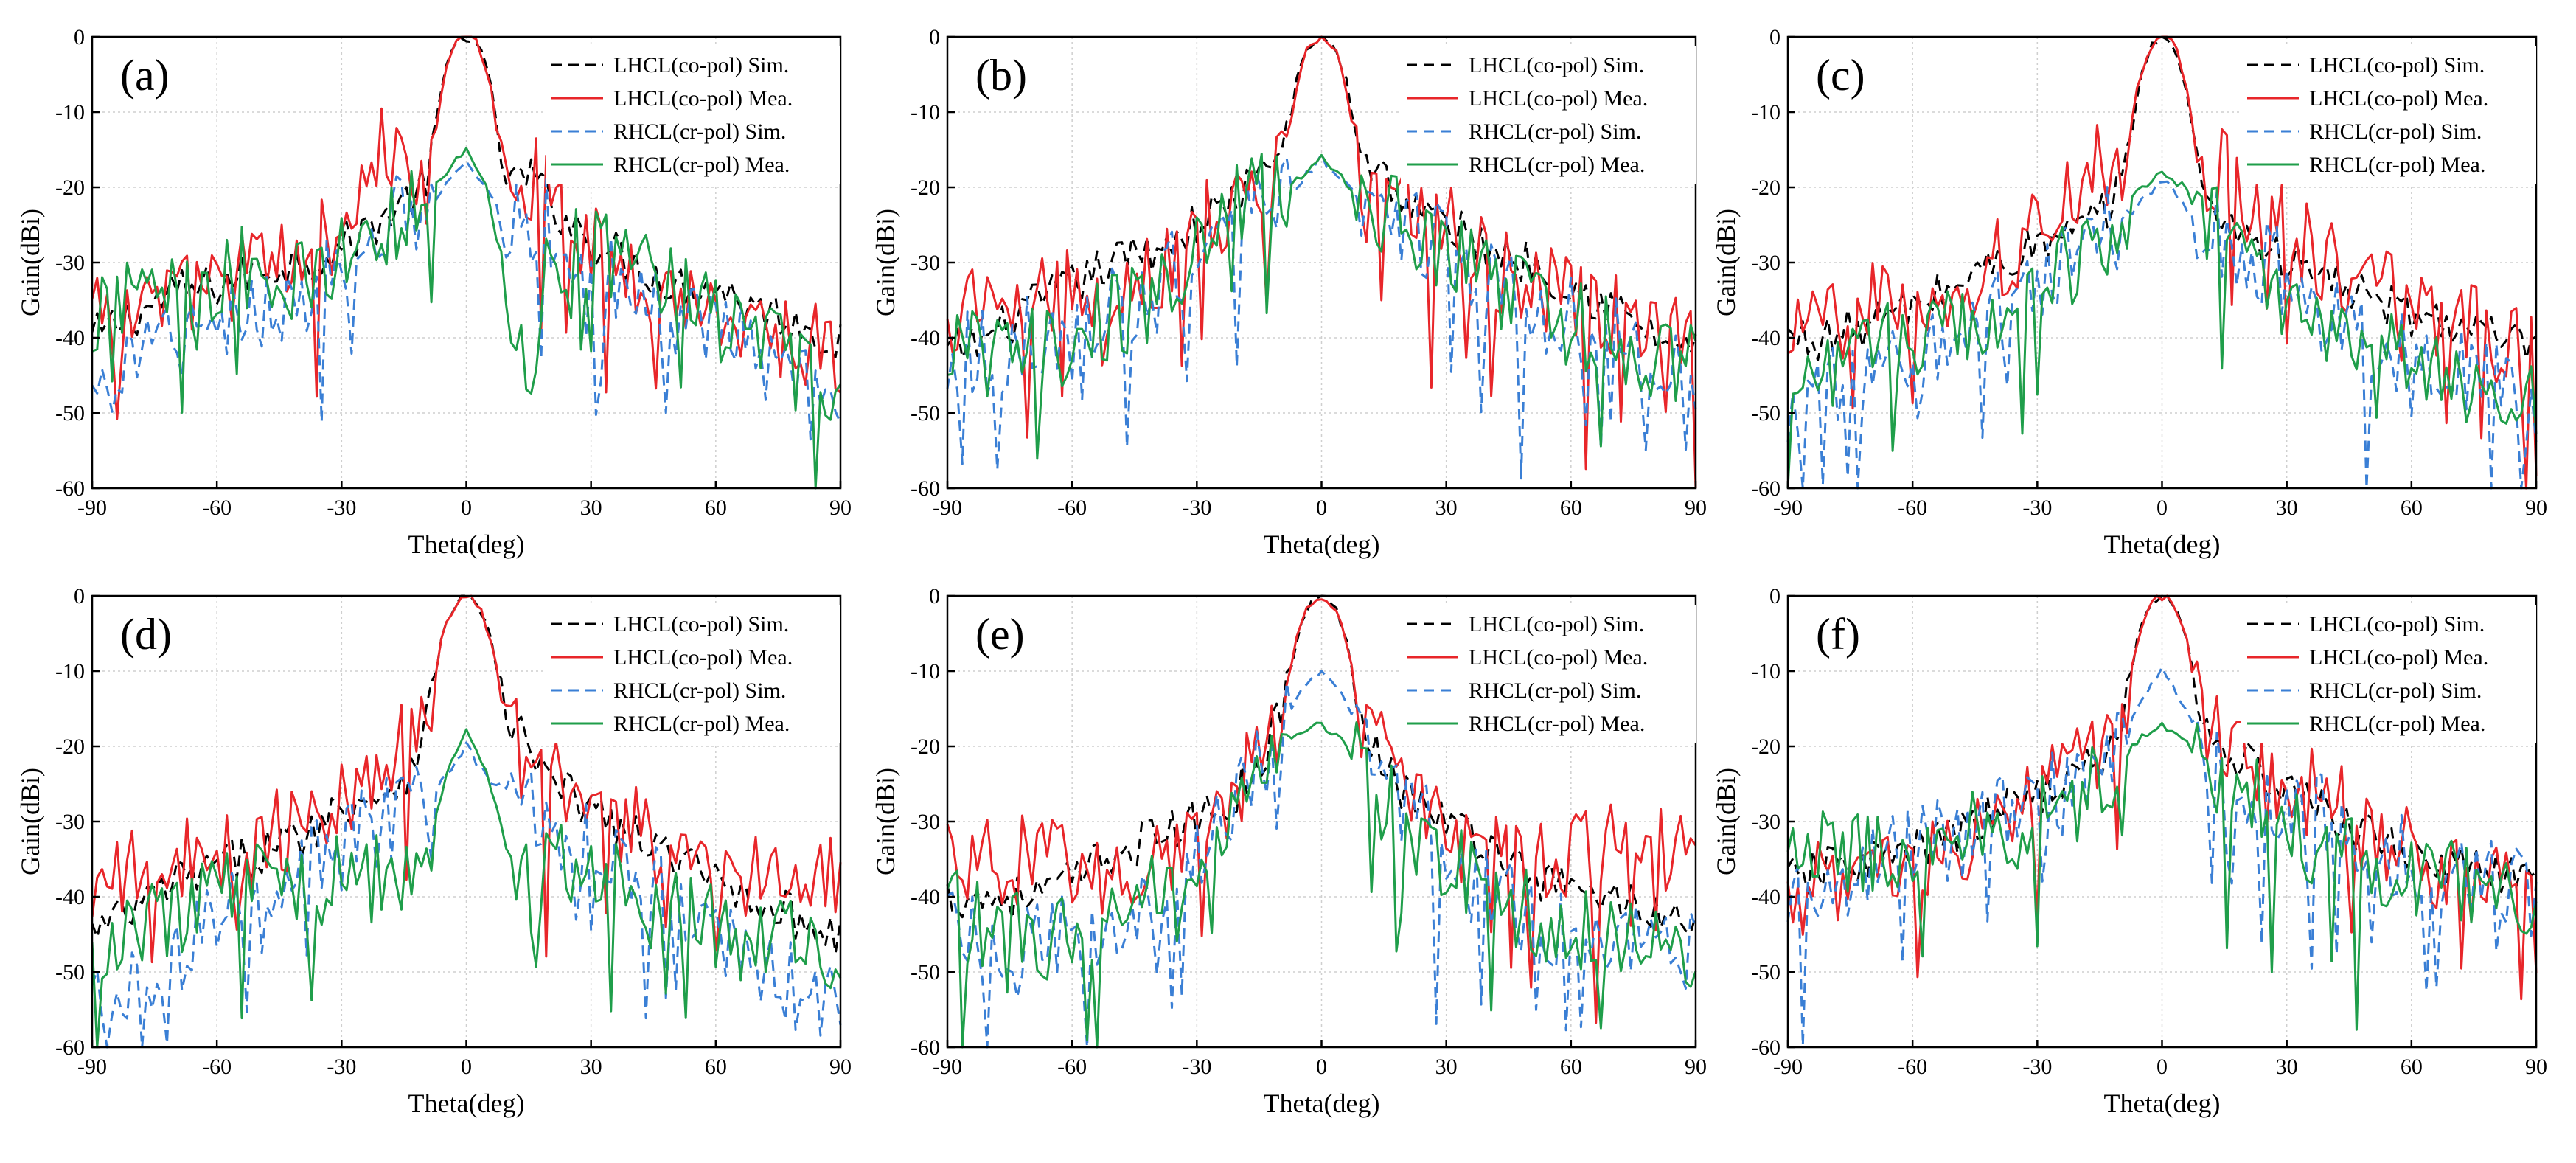 This screenshot has width=2576, height=1163. Describe the element at coordinates (1841, 75) in the screenshot. I see `panel-label: (c)` at that location.